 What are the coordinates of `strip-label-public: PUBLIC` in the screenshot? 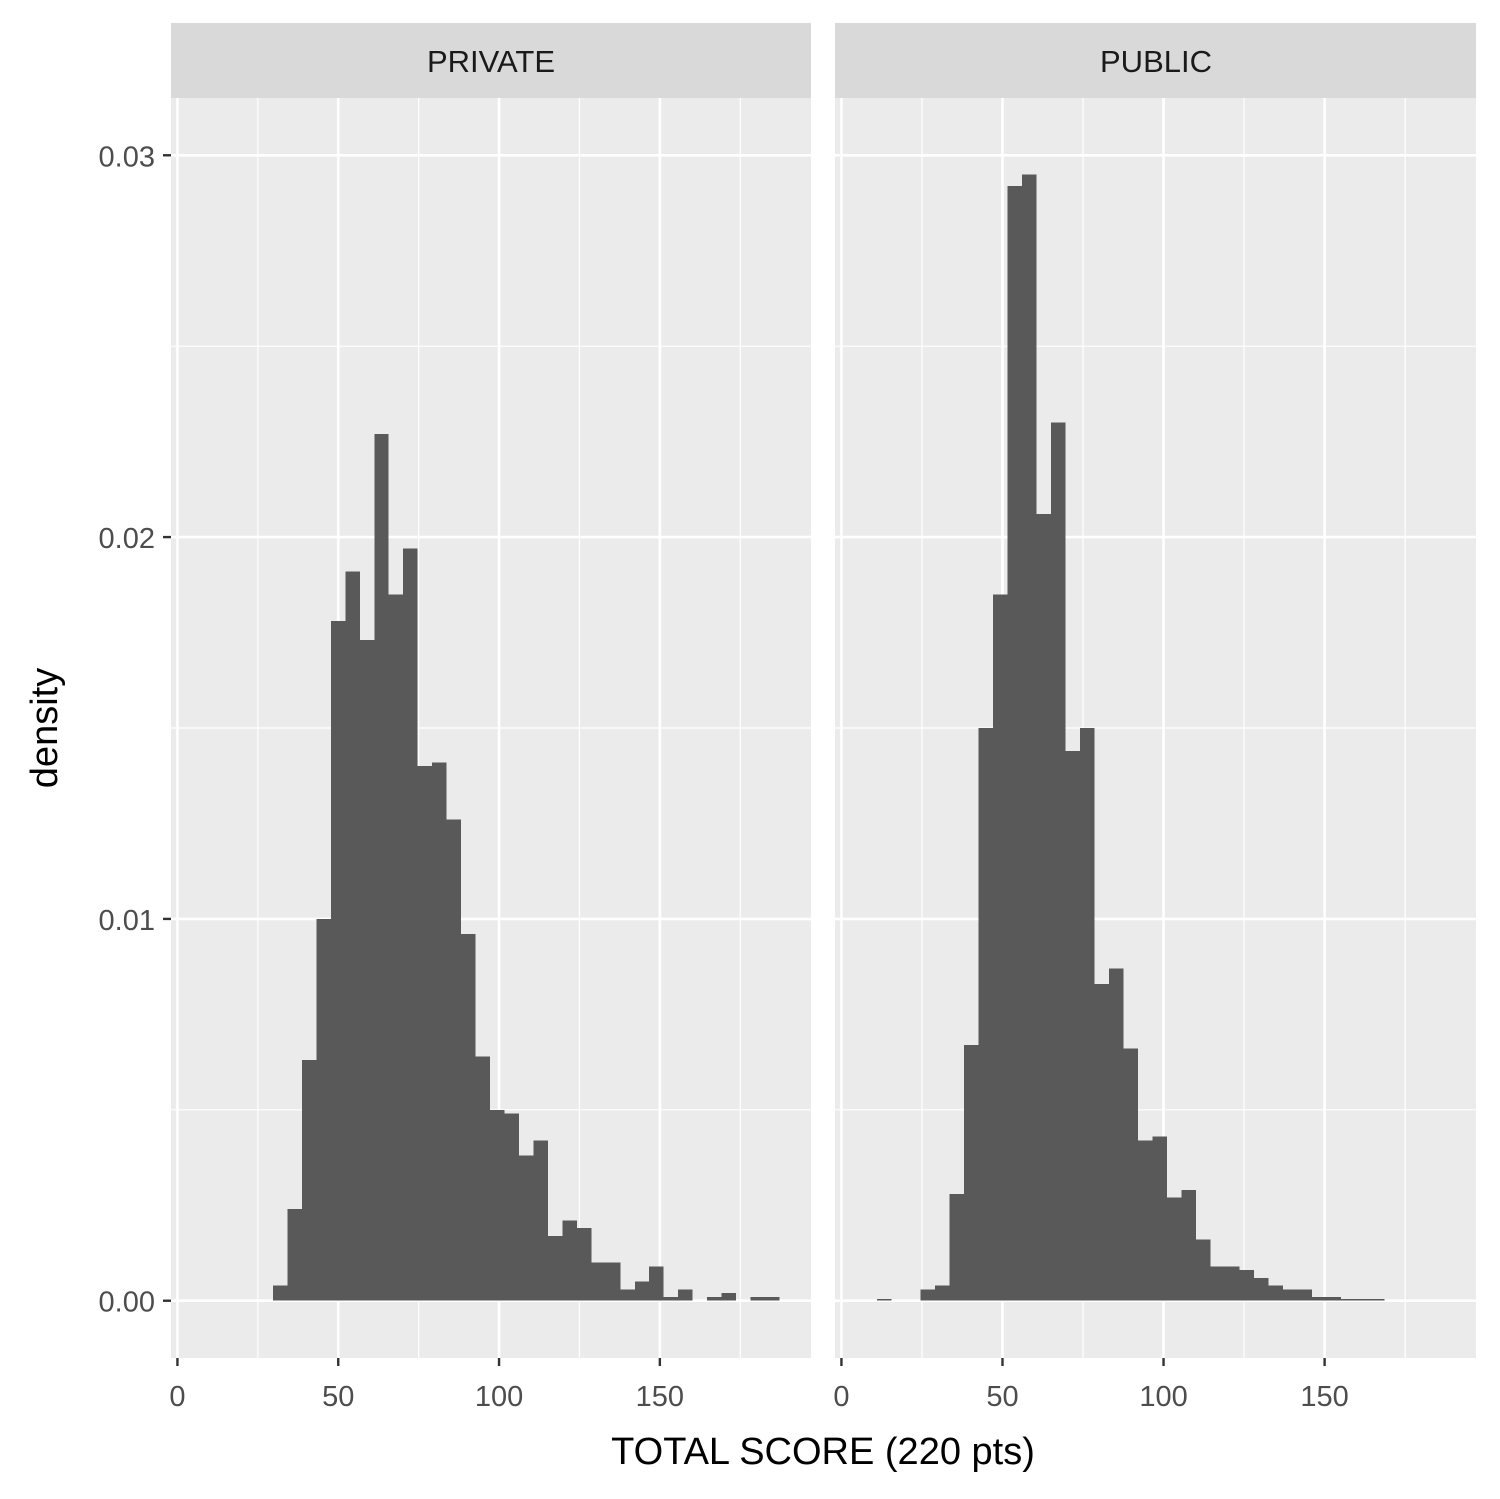 It's located at (1156, 61).